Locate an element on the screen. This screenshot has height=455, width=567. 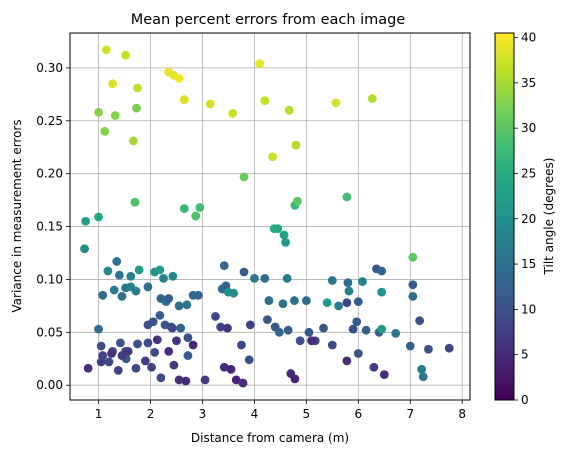
y-tick-label: 0.25 is located at coordinates (49, 121).